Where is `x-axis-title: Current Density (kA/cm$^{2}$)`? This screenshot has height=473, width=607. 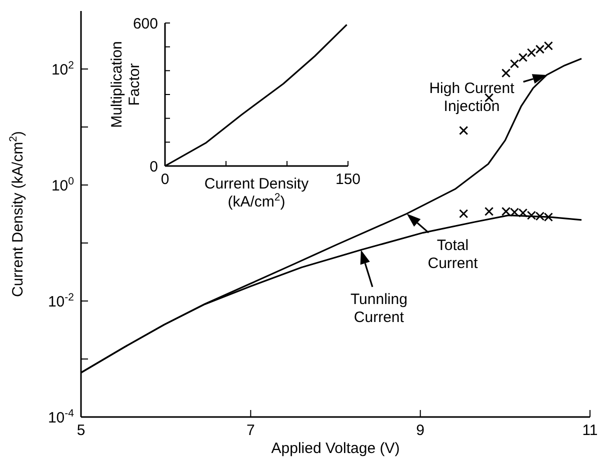 x-axis-title: Current Density (kA/cm$^{2}$) is located at coordinates (257, 193).